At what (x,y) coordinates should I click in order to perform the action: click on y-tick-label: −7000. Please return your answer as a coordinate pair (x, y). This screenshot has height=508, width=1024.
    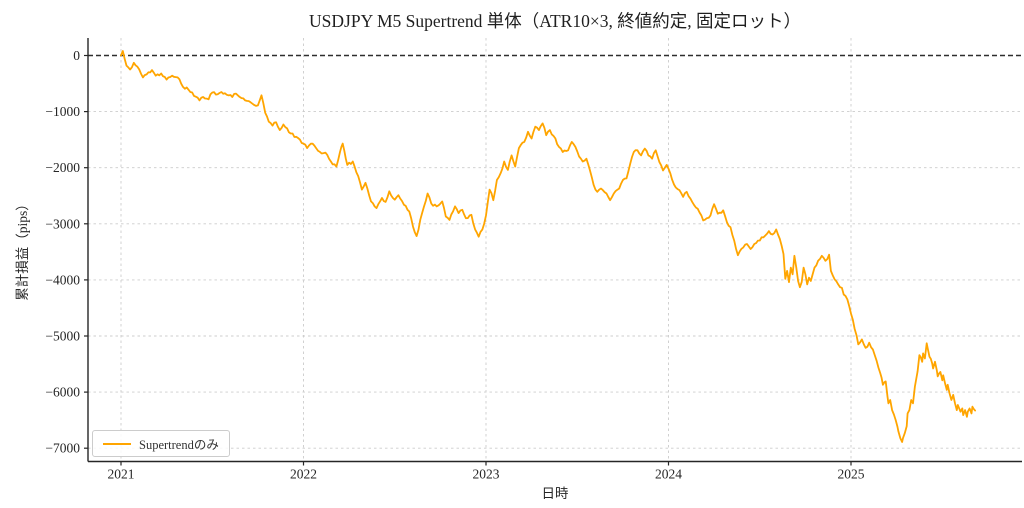
    Looking at the image, I should click on (62, 448).